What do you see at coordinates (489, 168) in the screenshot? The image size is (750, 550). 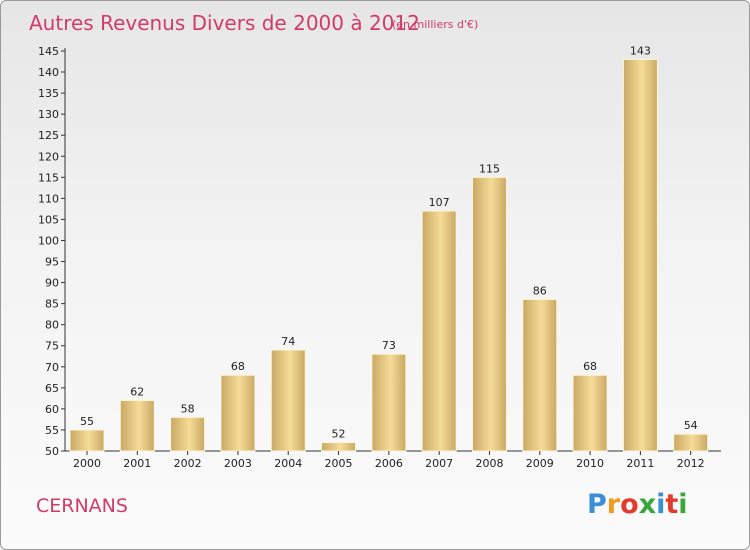 I see `bar-value-label: 115` at bounding box center [489, 168].